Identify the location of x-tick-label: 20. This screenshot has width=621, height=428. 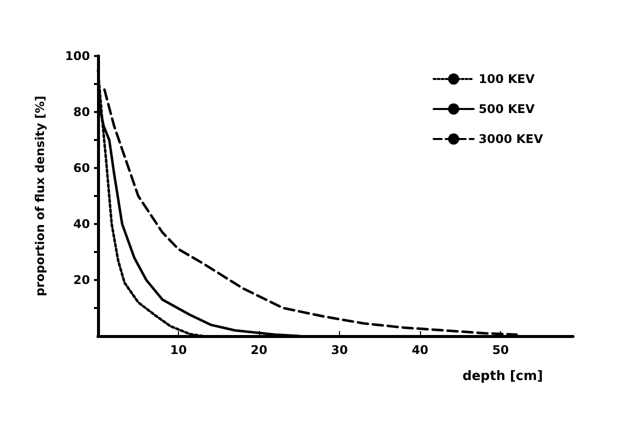
(259, 350).